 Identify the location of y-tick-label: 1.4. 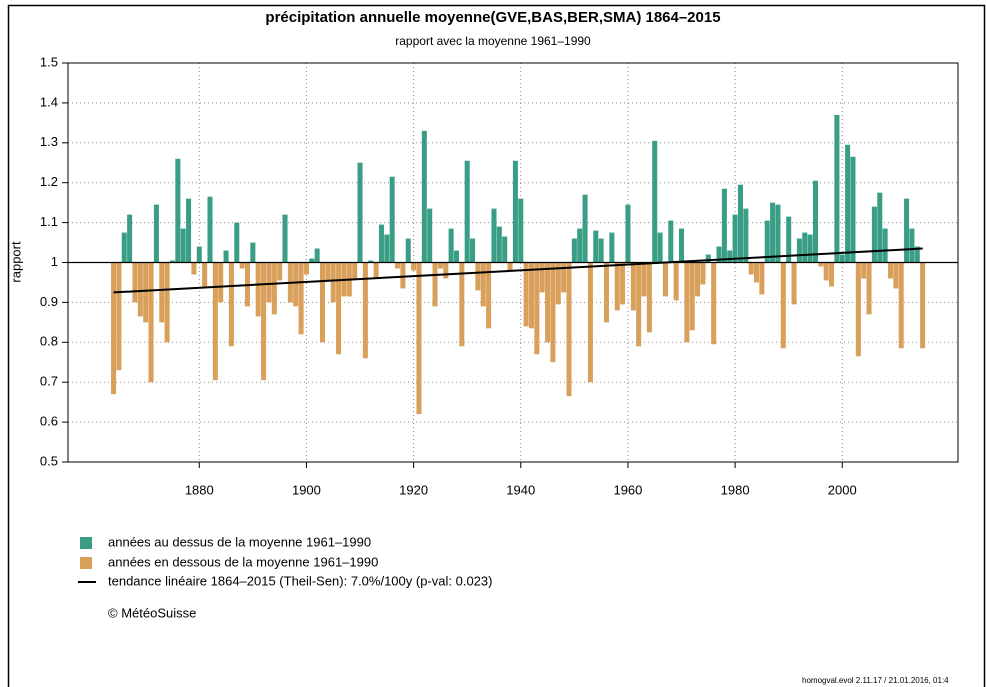
(49, 101).